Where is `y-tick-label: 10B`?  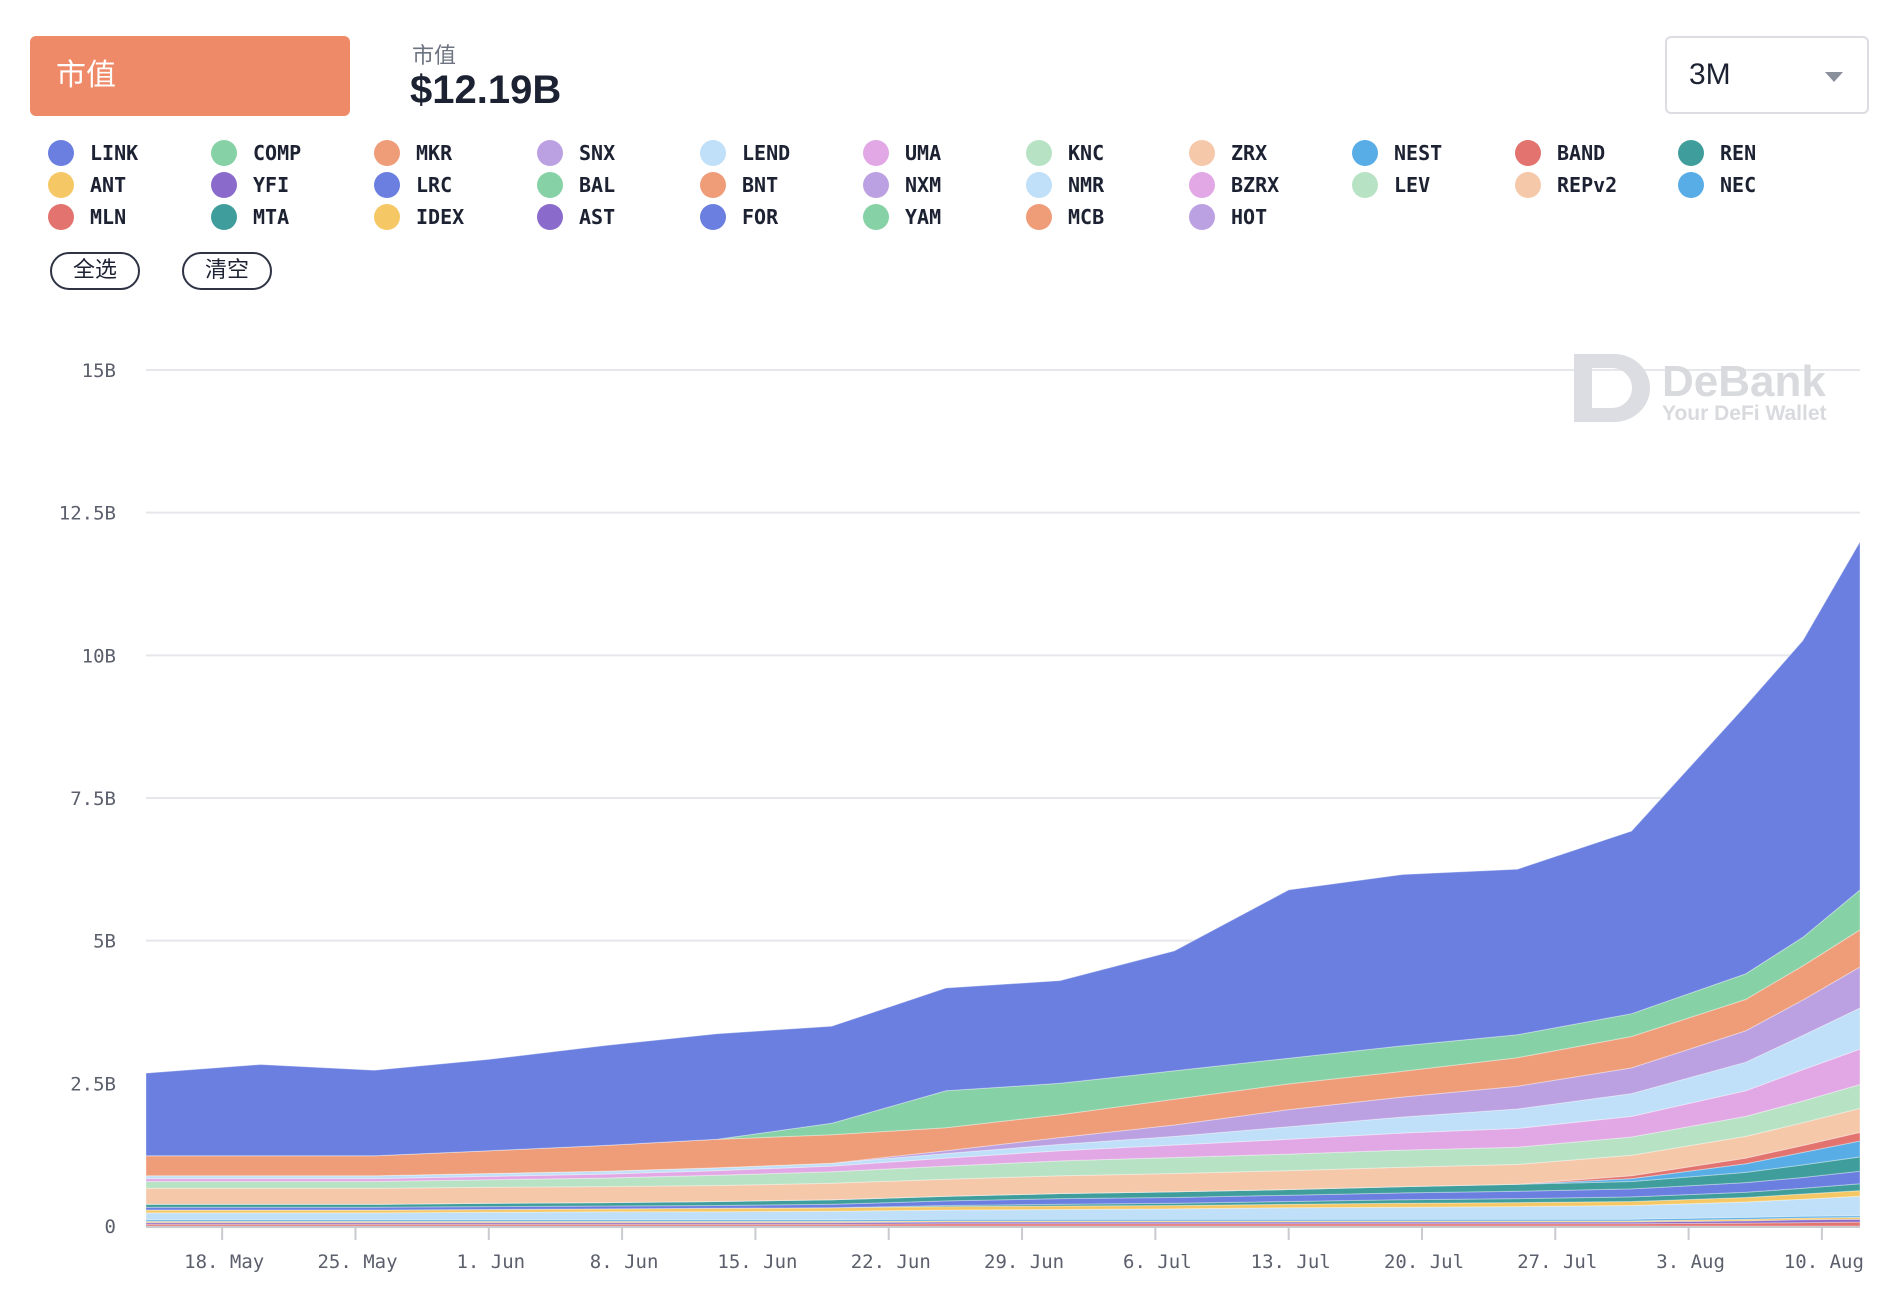 y-tick-label: 10B is located at coordinates (99, 656).